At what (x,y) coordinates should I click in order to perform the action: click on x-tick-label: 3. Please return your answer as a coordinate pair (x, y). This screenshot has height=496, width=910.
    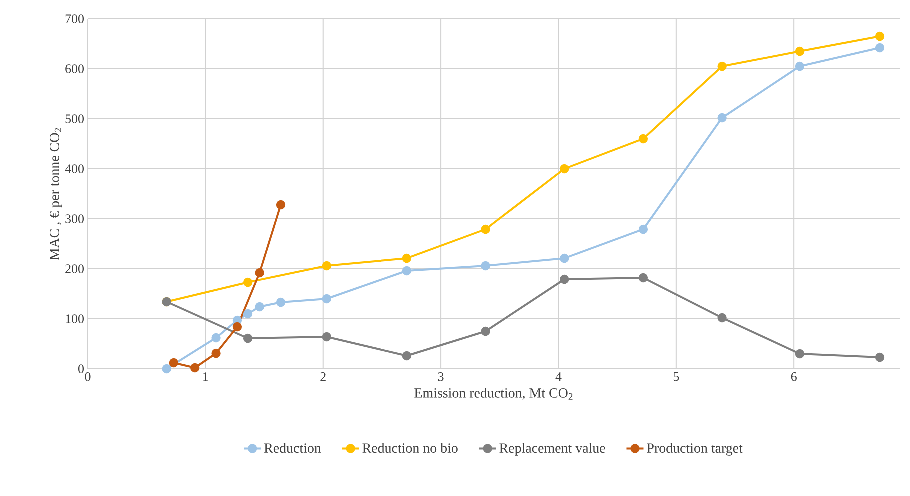
    Looking at the image, I should click on (441, 377).